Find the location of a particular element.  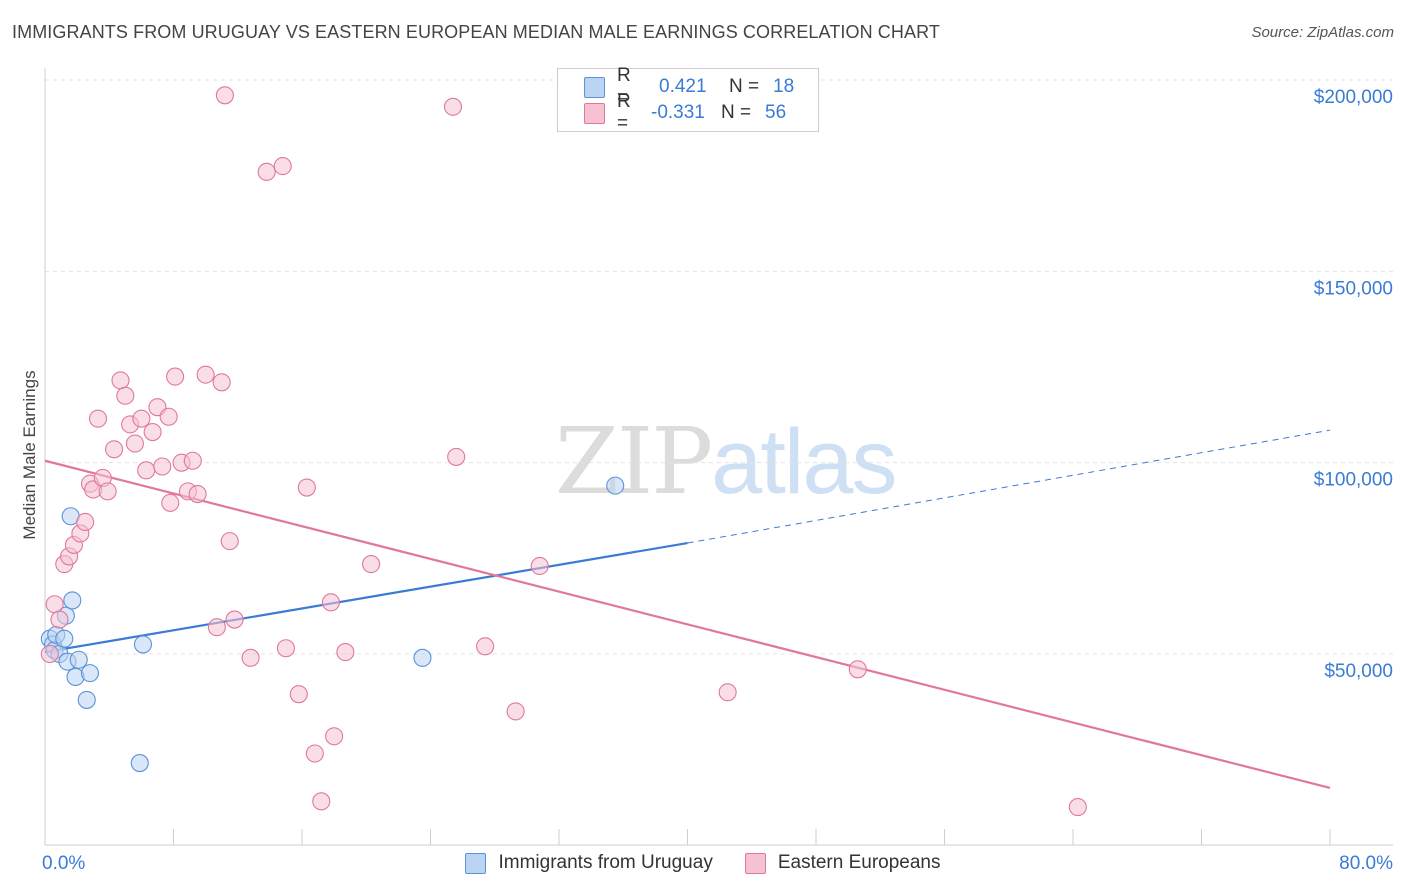

trend-line-uruguay is located at coordinates (366, 597).